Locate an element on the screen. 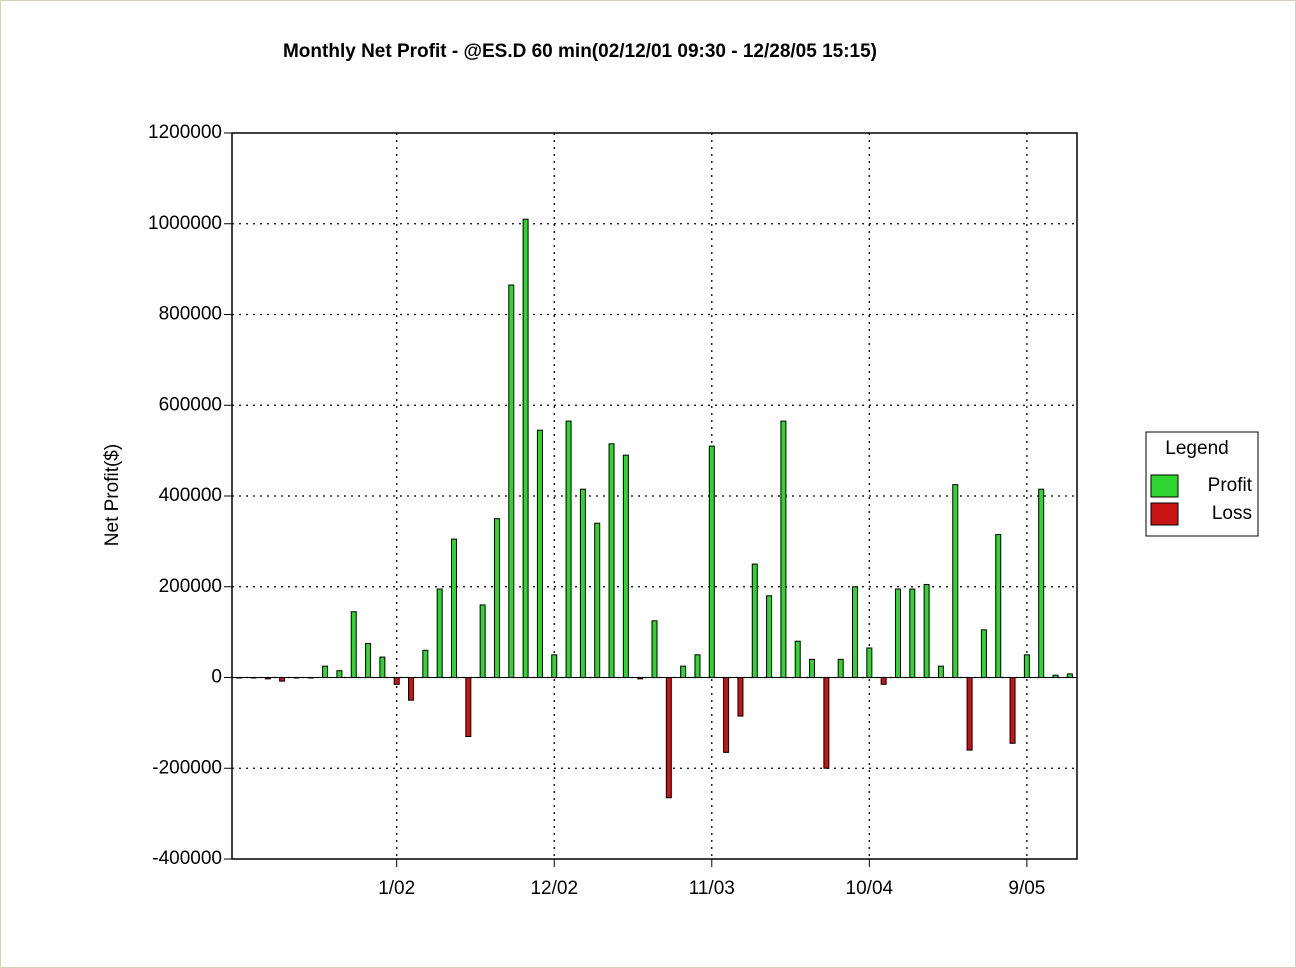 The image size is (1296, 968). legend-label: Profit is located at coordinates (1230, 485).